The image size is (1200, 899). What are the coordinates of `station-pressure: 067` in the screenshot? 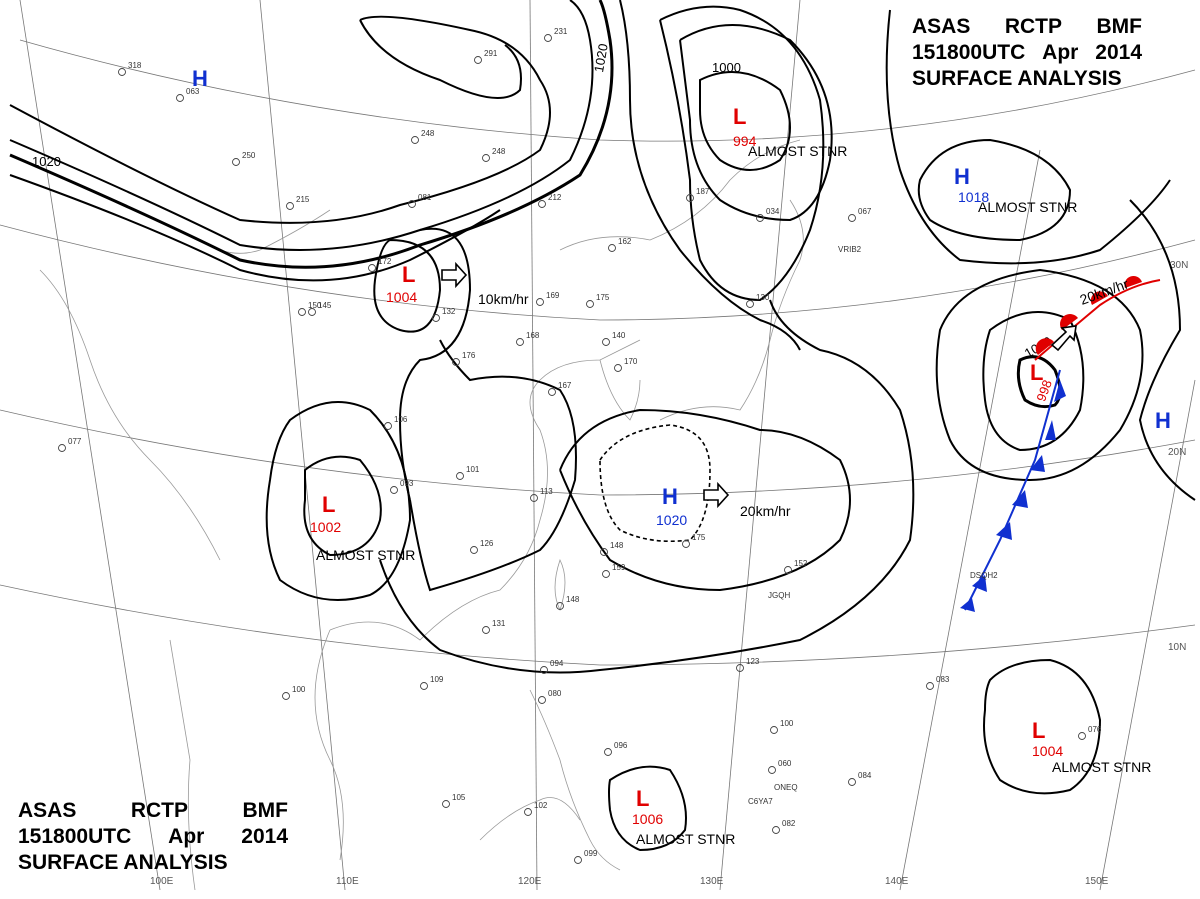 It's located at (865, 211).